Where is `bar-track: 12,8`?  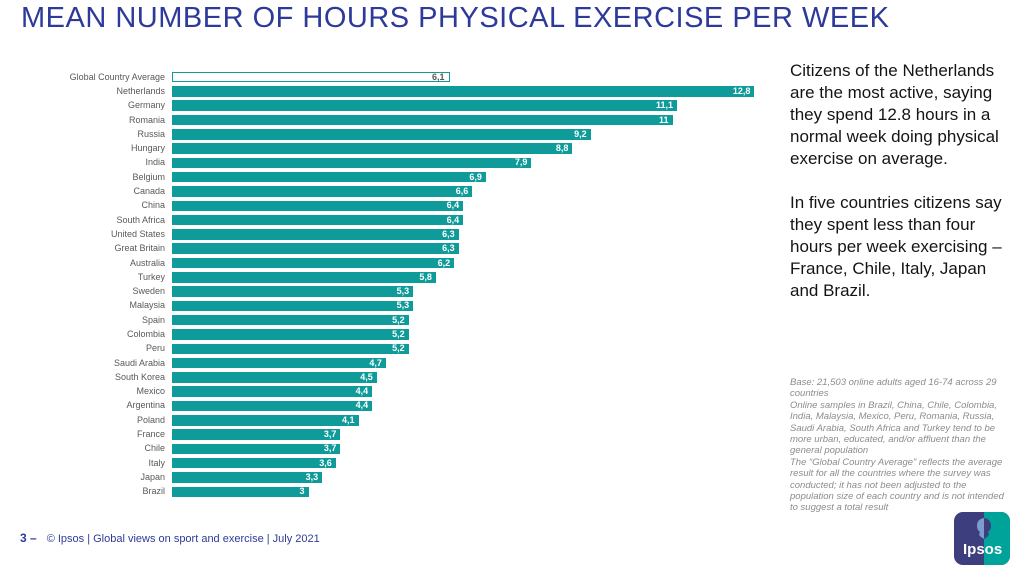
bar-track: 12,8 is located at coordinates (475, 91).